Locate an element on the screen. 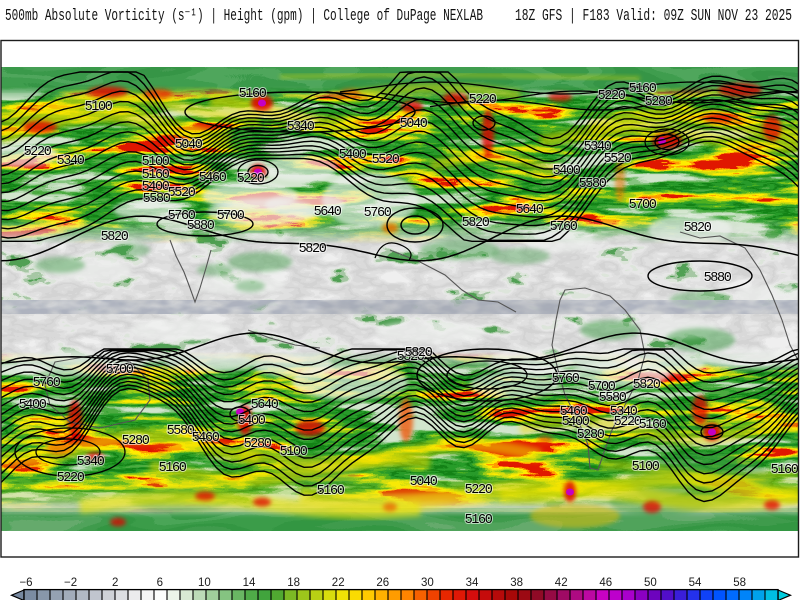  svg-text: 22 is located at coordinates (338, 583).